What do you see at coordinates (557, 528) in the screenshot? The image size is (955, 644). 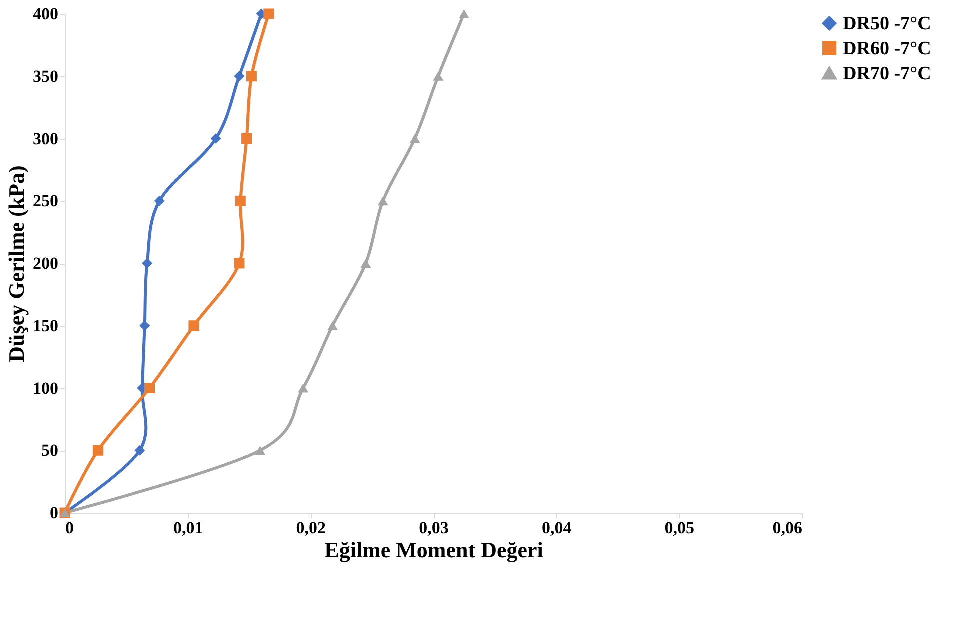 I see `x-tick-label: 0,04` at bounding box center [557, 528].